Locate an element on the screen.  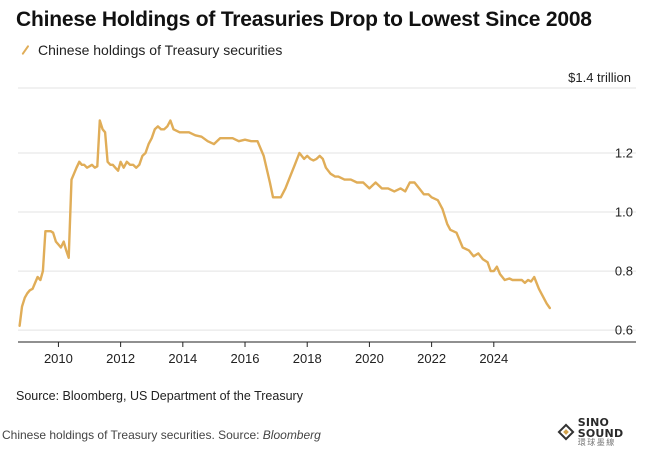
legend: Chinese holdings of Treasury securities is located at coordinates (150, 50).